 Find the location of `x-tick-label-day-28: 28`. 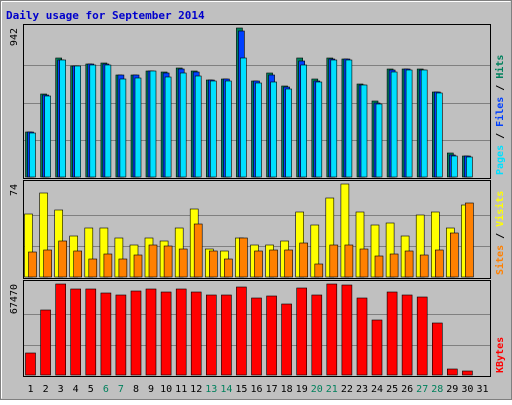

x-tick-label-day-28: 28 is located at coordinates (437, 389).